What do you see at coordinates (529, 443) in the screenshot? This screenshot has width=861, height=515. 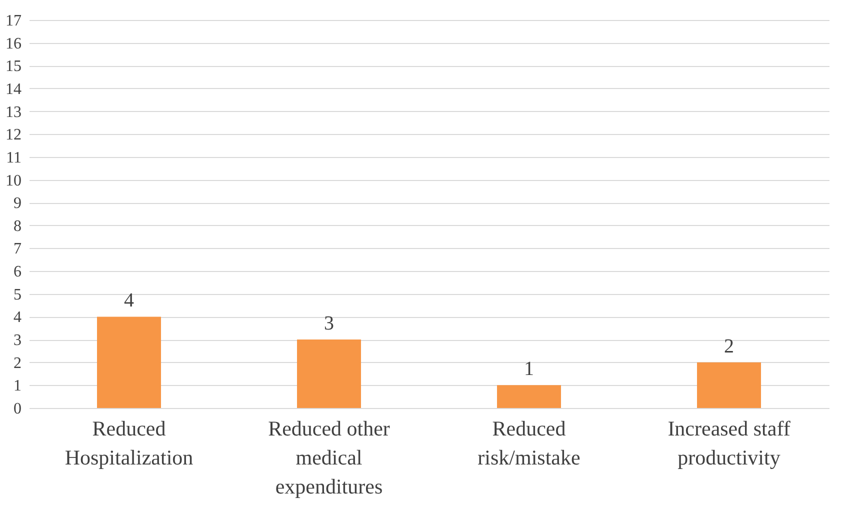 I see `x-tick-label: Reduced risk/mistake` at bounding box center [529, 443].